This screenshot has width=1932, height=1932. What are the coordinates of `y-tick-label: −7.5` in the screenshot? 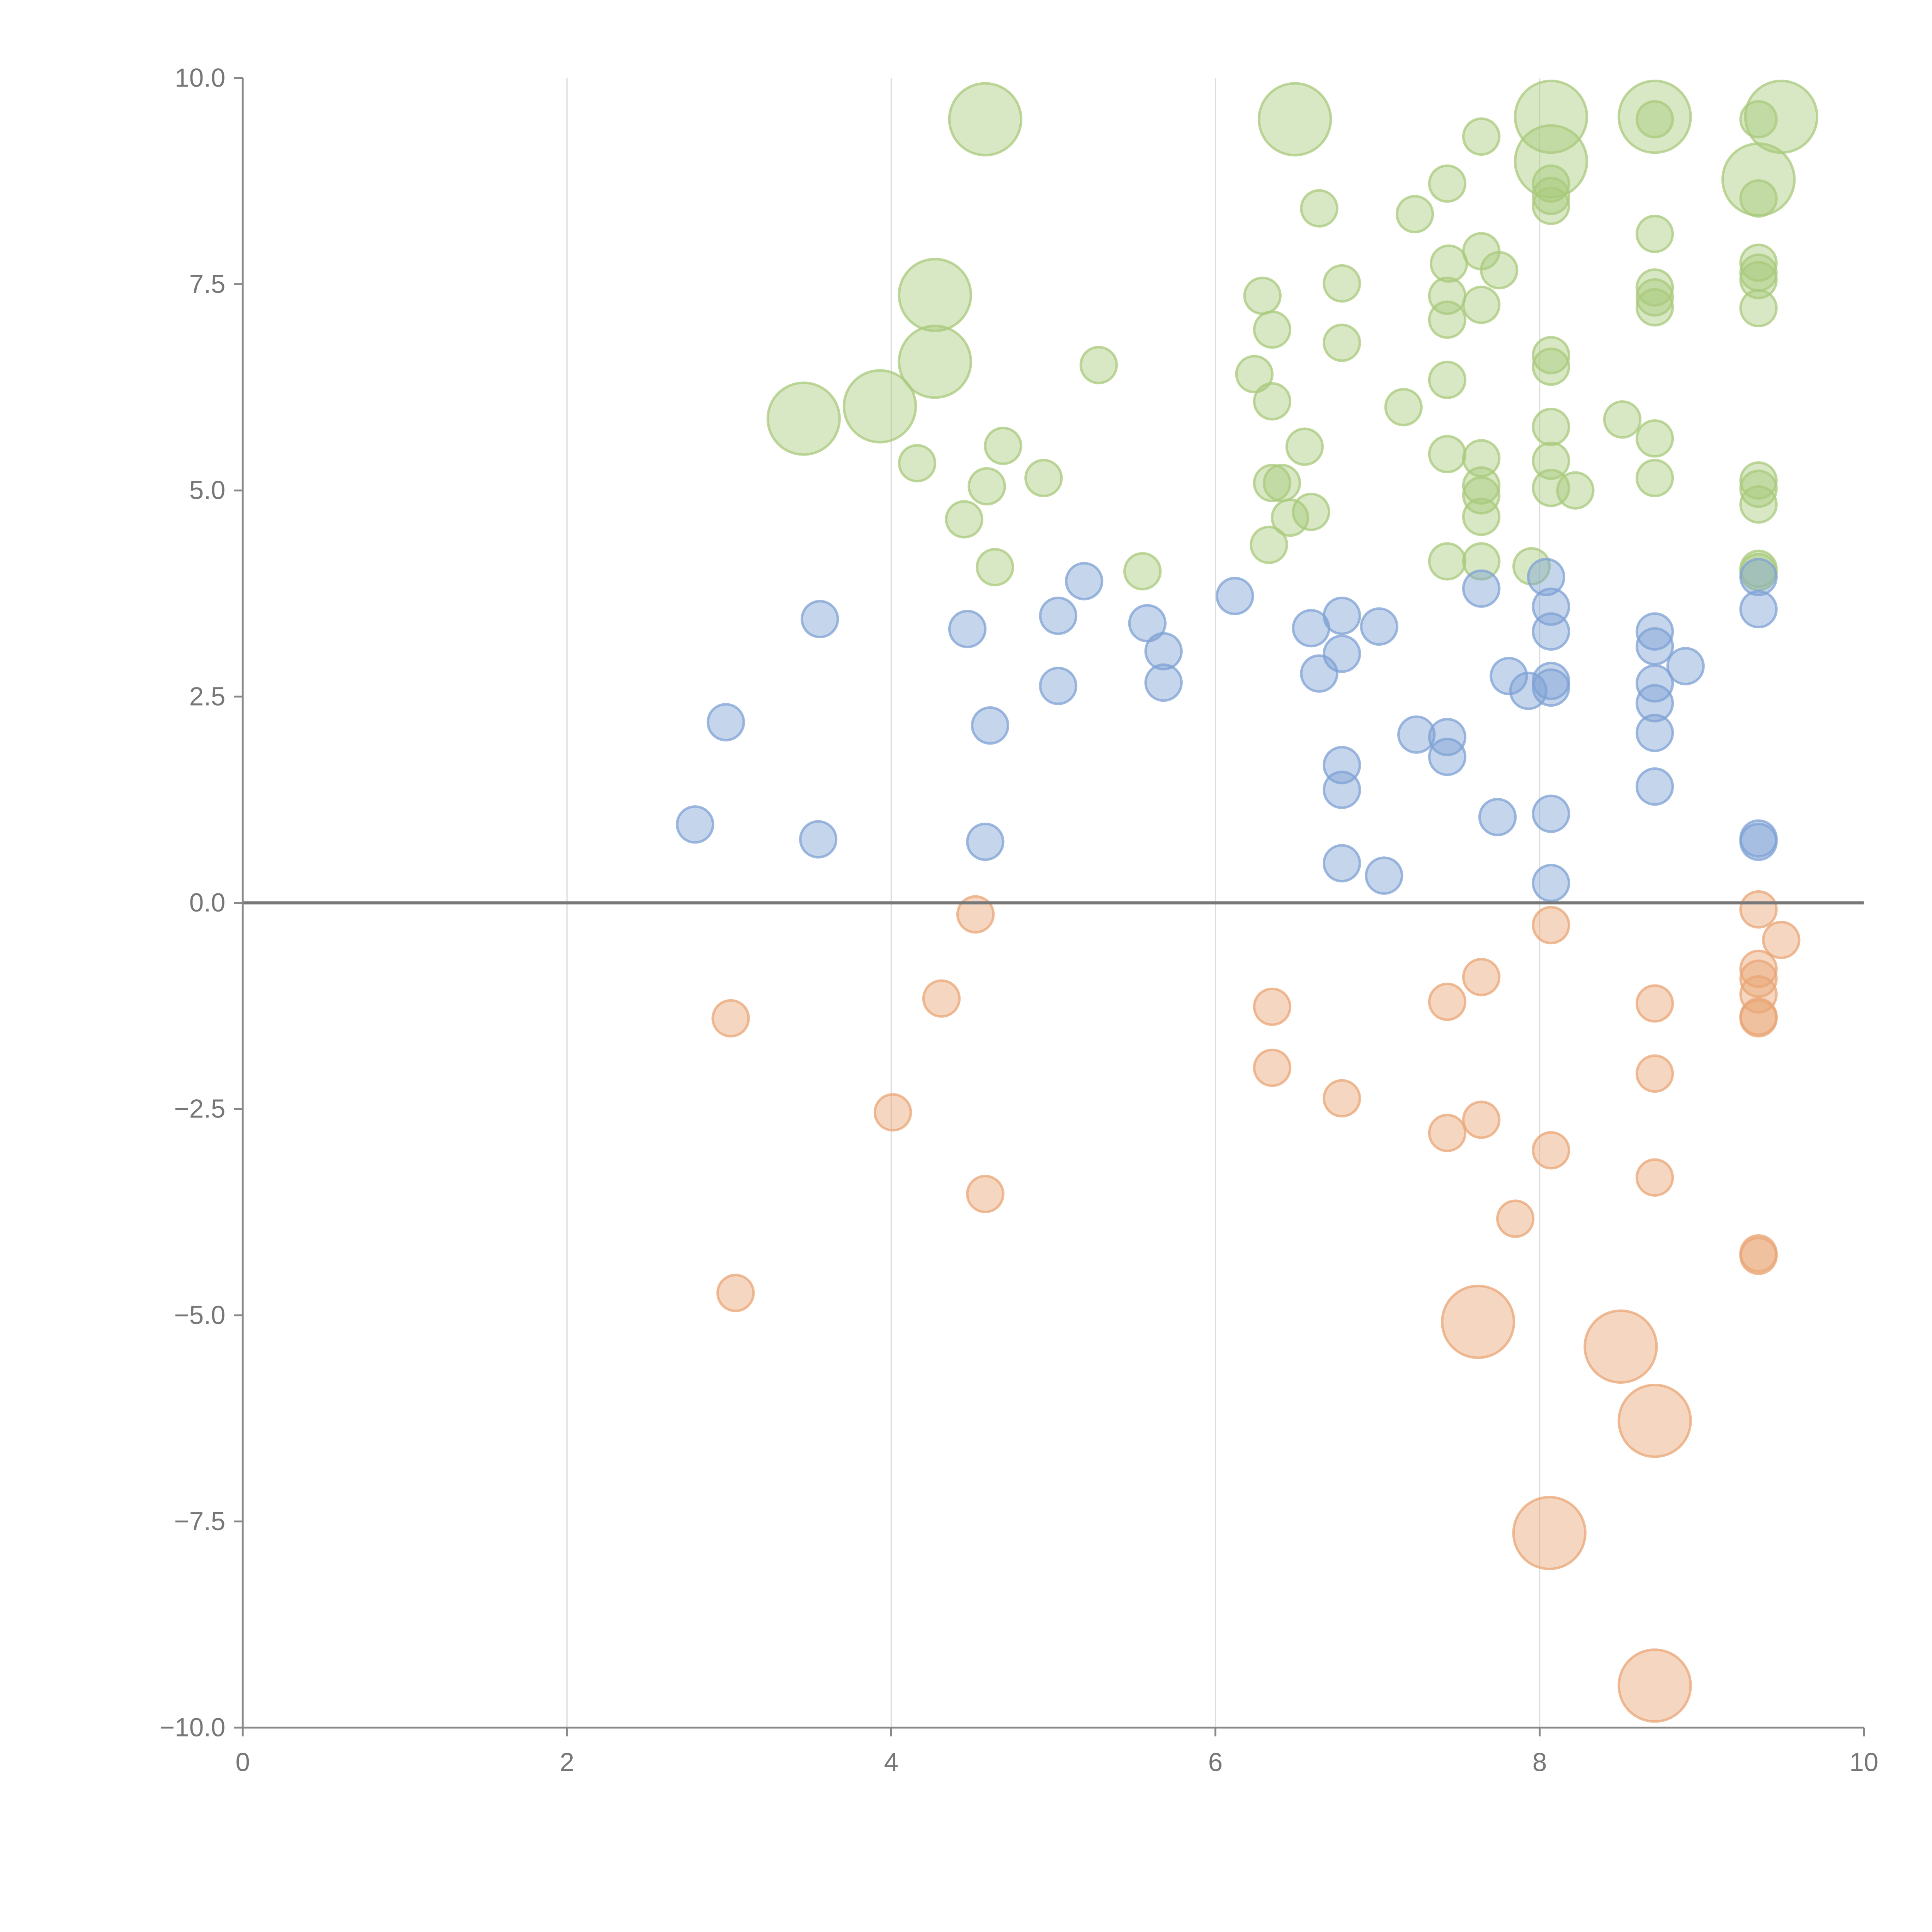 It's located at (200, 1522).